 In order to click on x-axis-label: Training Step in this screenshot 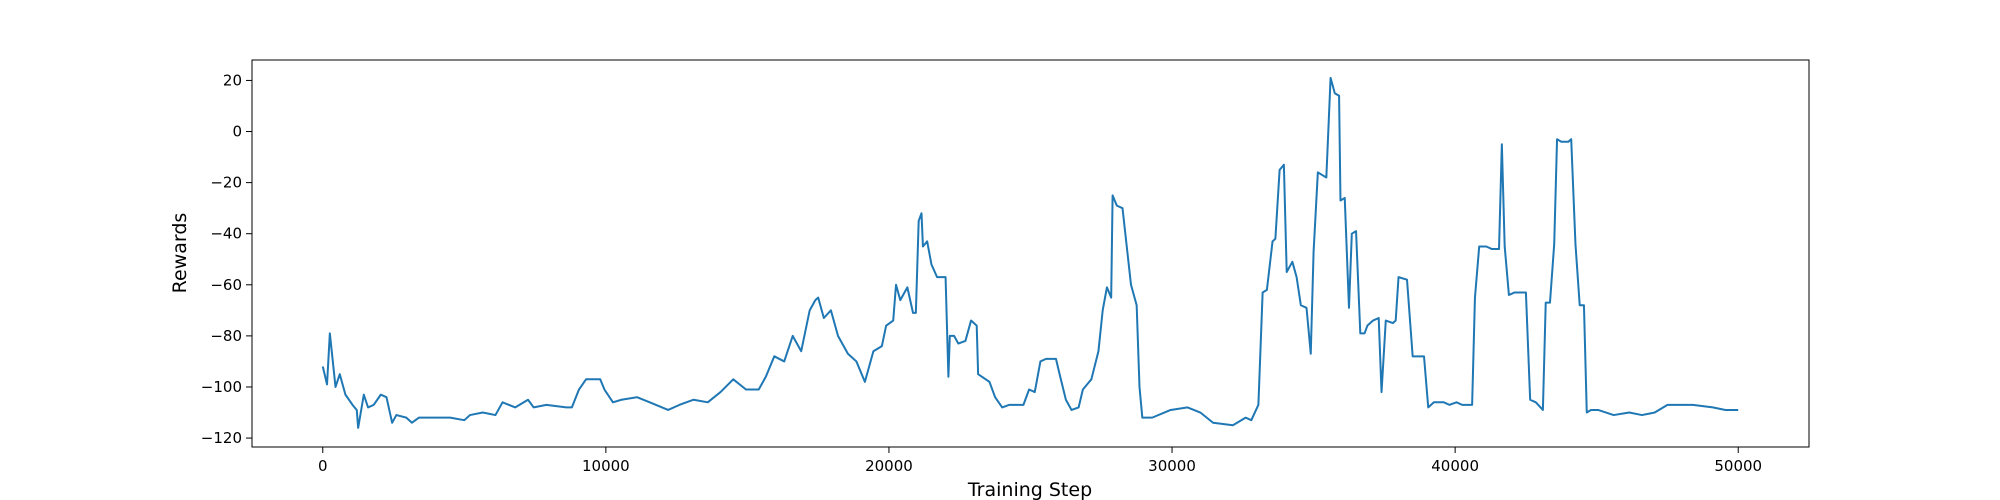, I will do `click(1029, 489)`.